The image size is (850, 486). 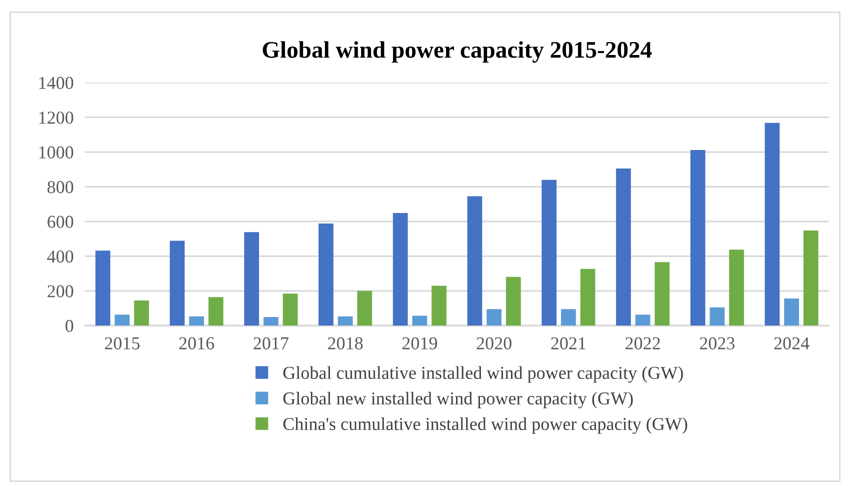 What do you see at coordinates (717, 343) in the screenshot?
I see `x-tick-label: 2023` at bounding box center [717, 343].